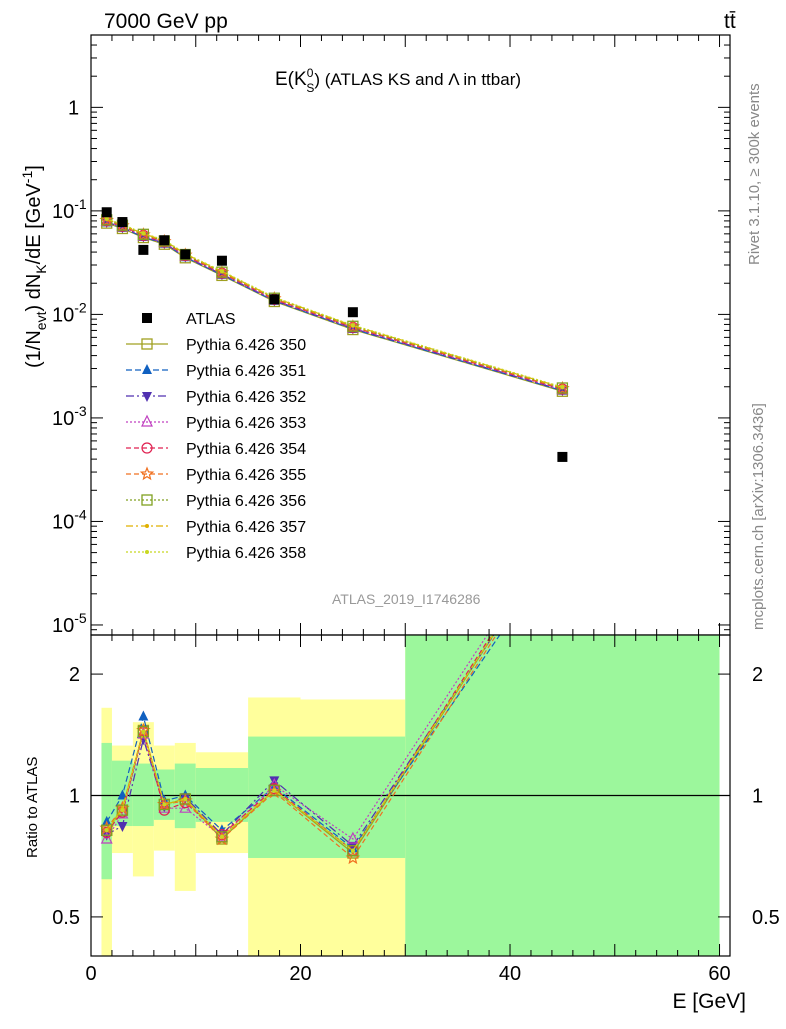  I want to click on main-ytick-label: 10⁻⁵, so click(69, 623).